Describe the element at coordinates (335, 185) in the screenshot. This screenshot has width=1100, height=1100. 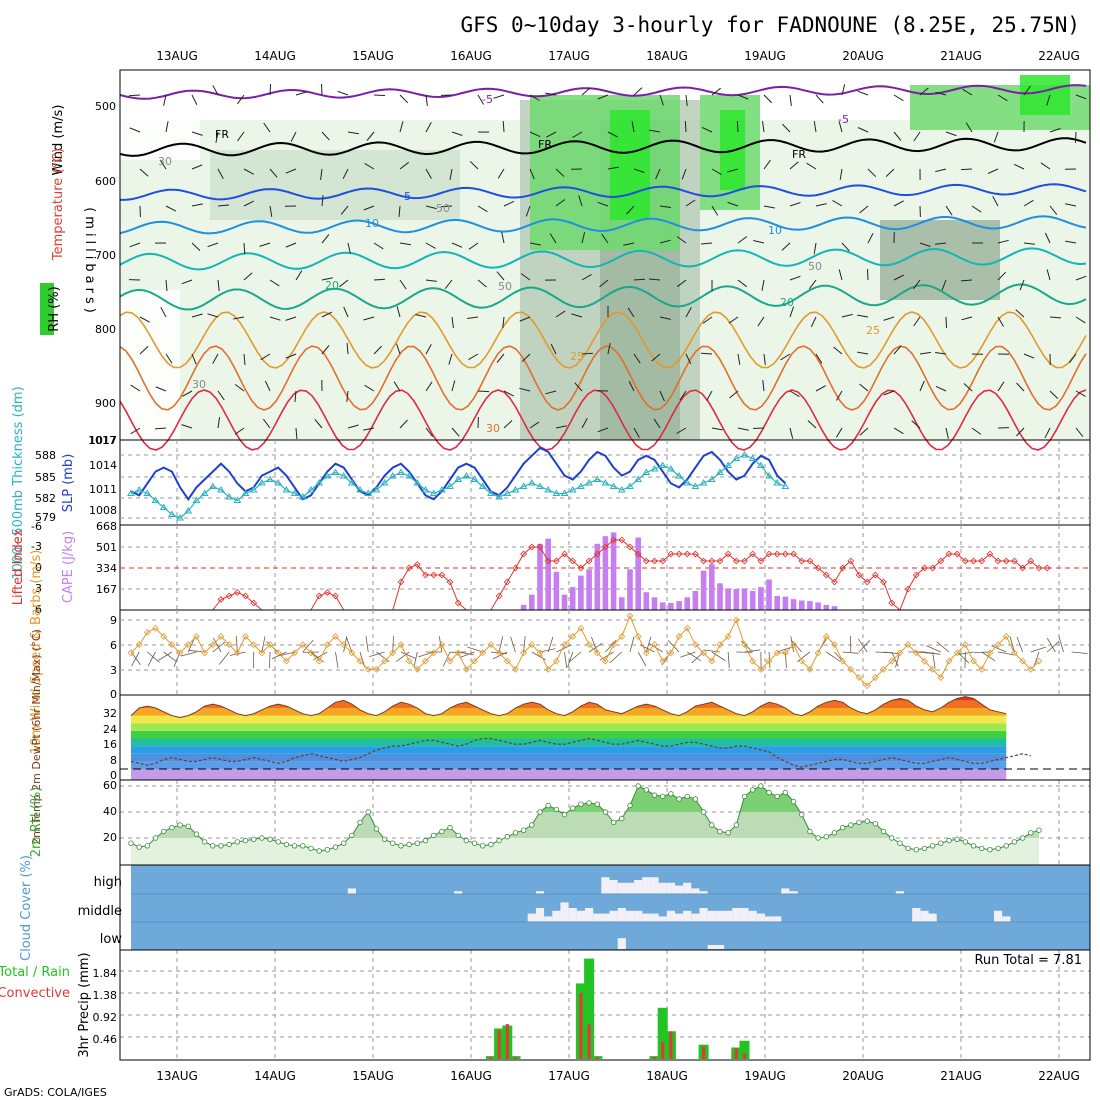
I see `rh-shade-cell` at that location.